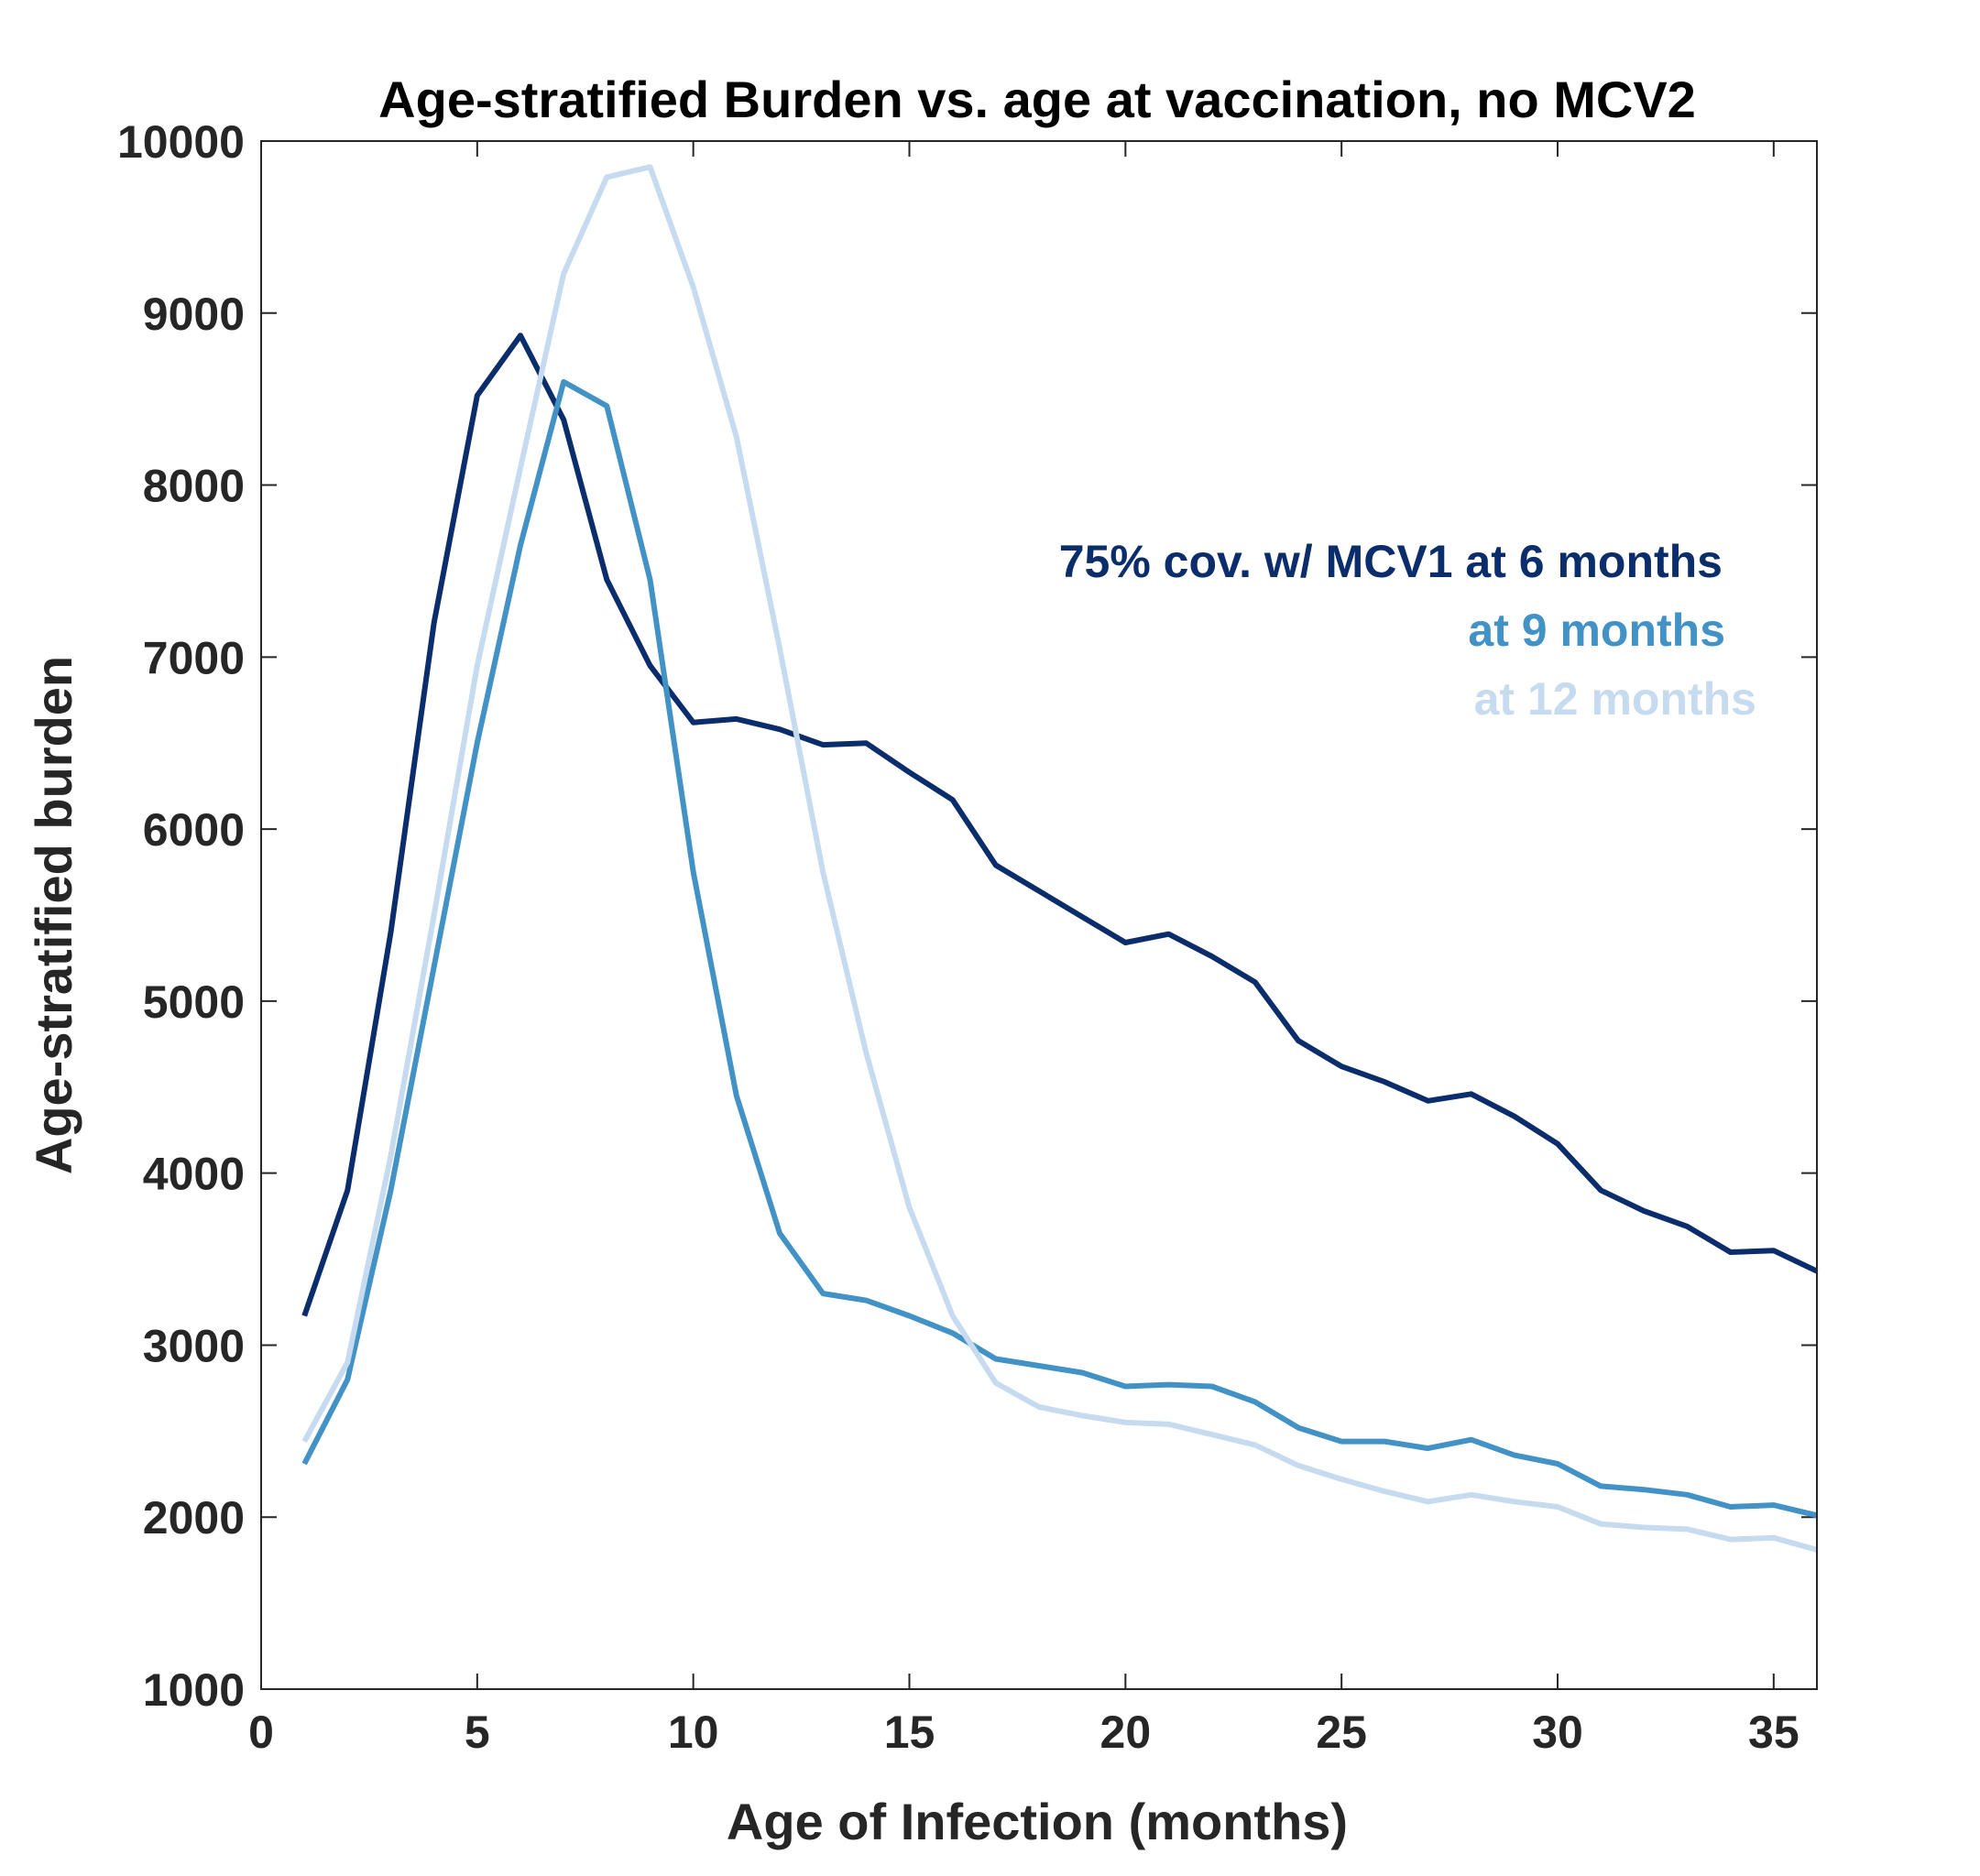  Describe the element at coordinates (1774, 1732) in the screenshot. I see `x-tick-label: 35` at that location.